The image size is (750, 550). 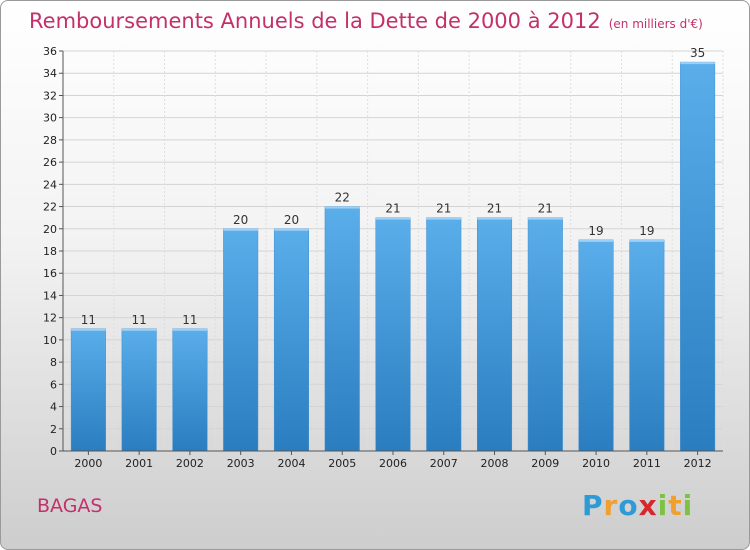 What do you see at coordinates (611, 505) in the screenshot?
I see `logo-letter: r` at bounding box center [611, 505].